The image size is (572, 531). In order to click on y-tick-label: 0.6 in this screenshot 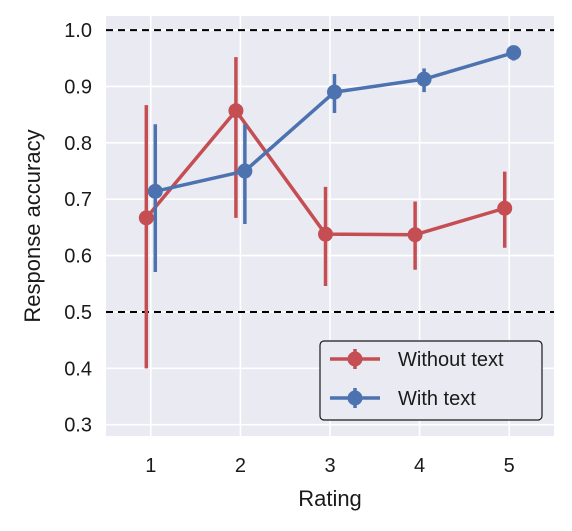, I will do `click(78, 257)`.